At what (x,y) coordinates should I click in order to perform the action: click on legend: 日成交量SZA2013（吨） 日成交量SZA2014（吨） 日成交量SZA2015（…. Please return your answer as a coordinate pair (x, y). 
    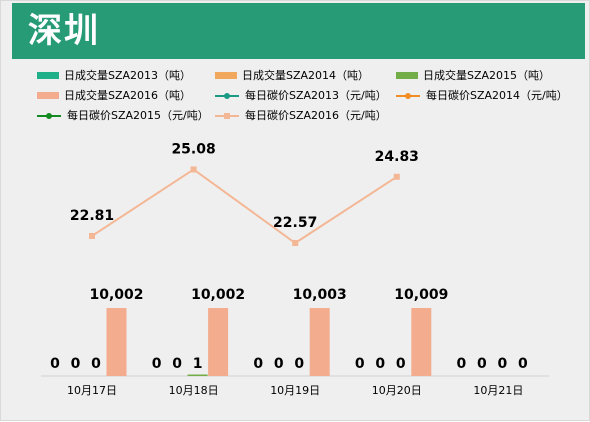
    Looking at the image, I should click on (295, 98).